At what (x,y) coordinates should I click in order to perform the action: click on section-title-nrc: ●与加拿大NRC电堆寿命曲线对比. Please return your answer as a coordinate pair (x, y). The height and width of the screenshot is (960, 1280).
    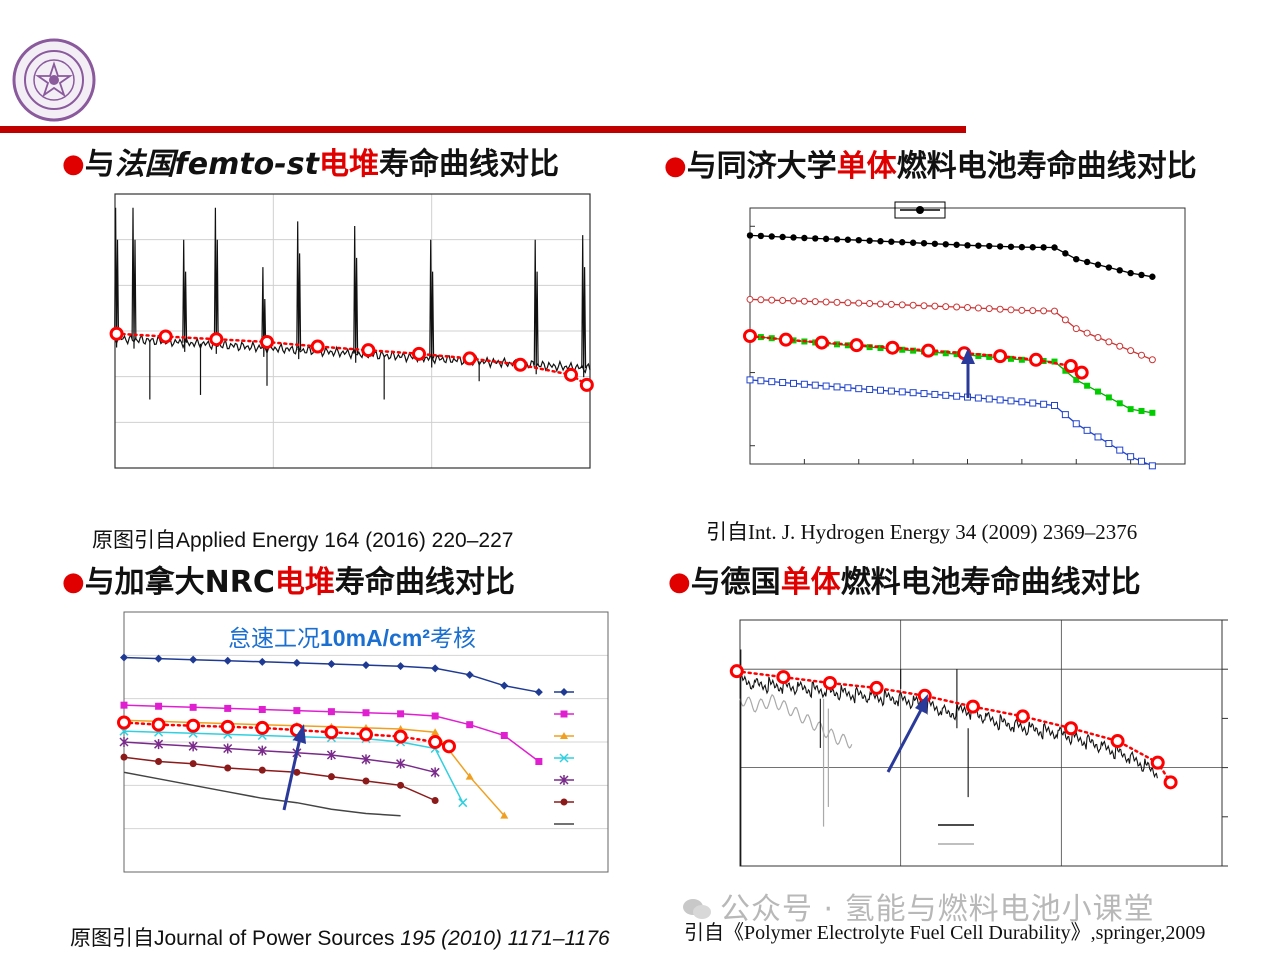
    Looking at the image, I should click on (288, 582).